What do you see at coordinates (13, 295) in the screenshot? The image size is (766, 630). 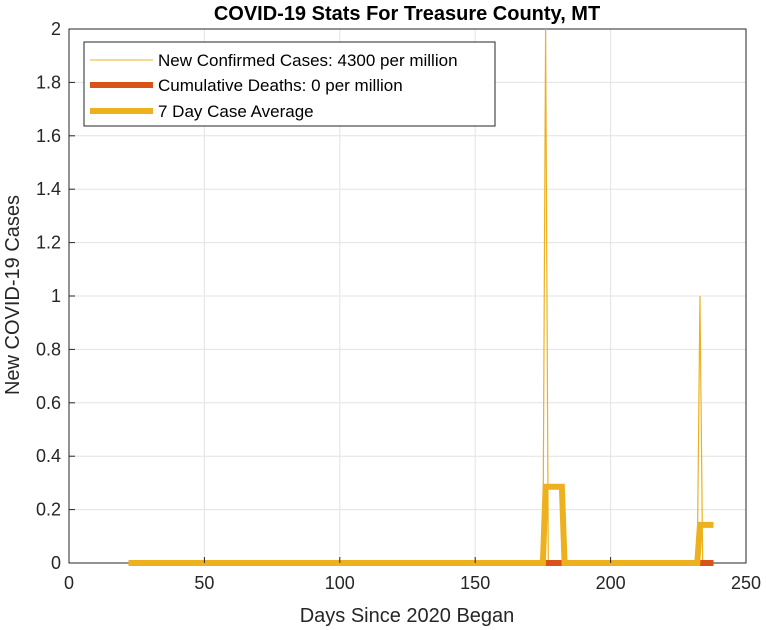 I see `y-axis-label: New COVID-19 Cases` at bounding box center [13, 295].